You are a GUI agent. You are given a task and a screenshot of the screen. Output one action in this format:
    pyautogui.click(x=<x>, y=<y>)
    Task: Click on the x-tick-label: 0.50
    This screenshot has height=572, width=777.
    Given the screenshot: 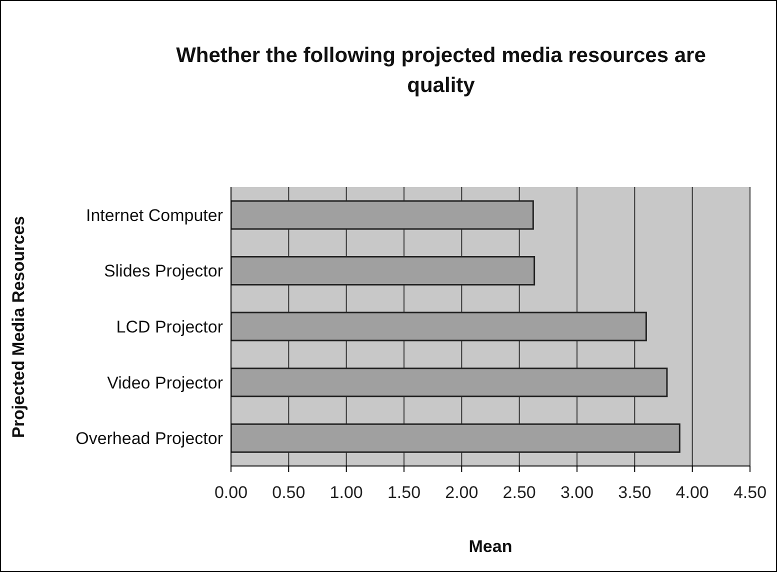 What is the action you would take?
    pyautogui.click(x=289, y=492)
    